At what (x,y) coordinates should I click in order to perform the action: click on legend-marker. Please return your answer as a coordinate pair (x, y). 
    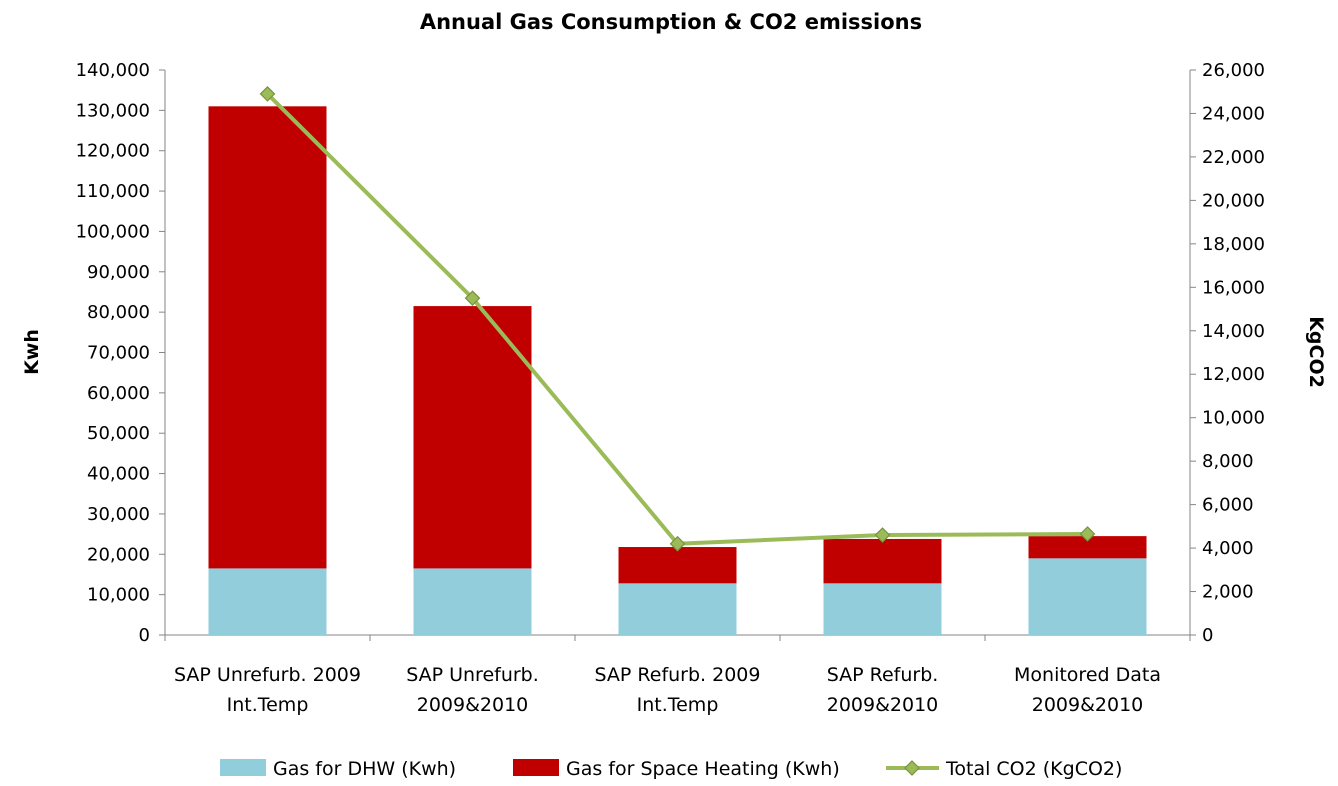
    Looking at the image, I should click on (912, 768).